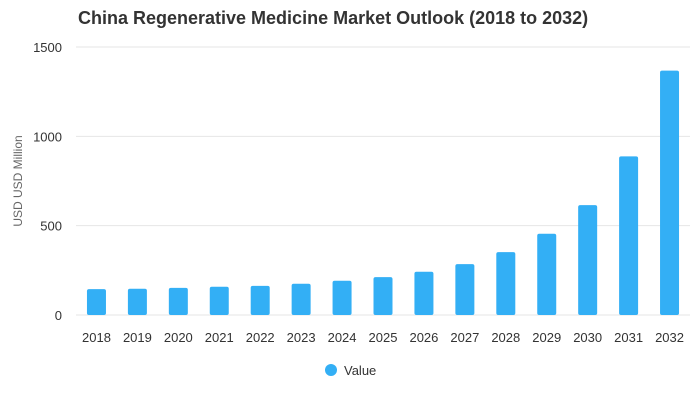 The image size is (700, 400). What do you see at coordinates (137, 337) in the screenshot?
I see `x-tick-label: 2019` at bounding box center [137, 337].